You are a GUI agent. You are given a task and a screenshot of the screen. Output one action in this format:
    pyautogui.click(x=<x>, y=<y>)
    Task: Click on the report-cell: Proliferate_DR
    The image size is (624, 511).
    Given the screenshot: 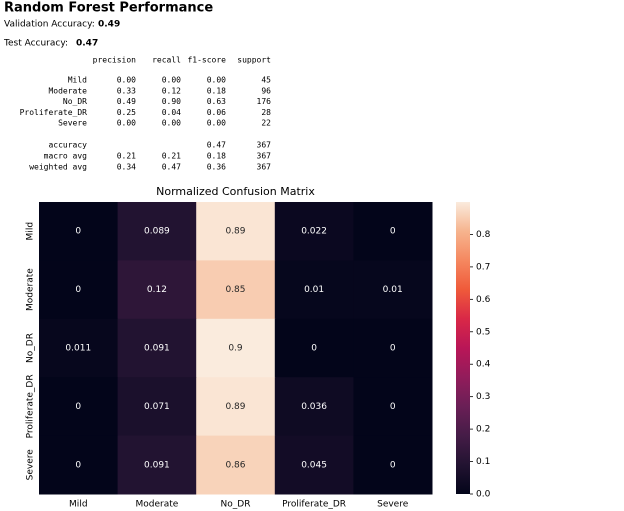 What is the action you would take?
    pyautogui.click(x=54, y=112)
    